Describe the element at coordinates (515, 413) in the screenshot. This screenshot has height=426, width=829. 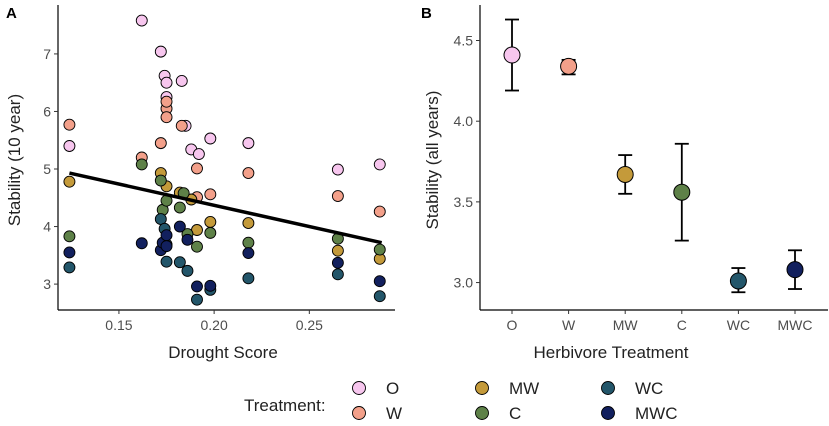
I see `legend-label-c: C` at that location.